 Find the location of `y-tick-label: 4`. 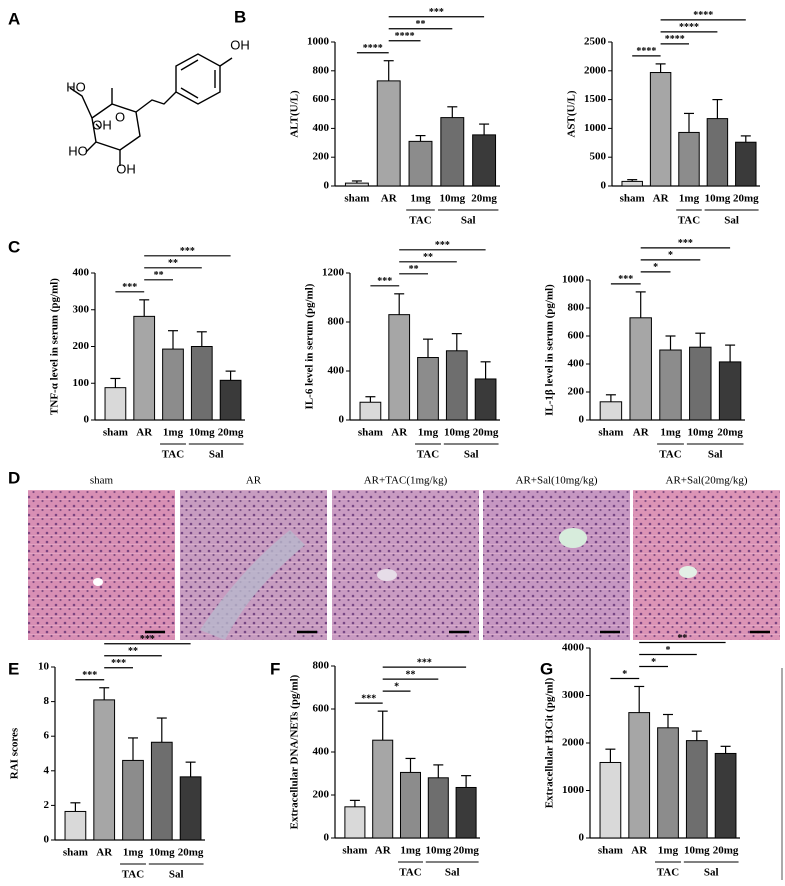

y-tick-label: 4 is located at coordinates (47, 770).